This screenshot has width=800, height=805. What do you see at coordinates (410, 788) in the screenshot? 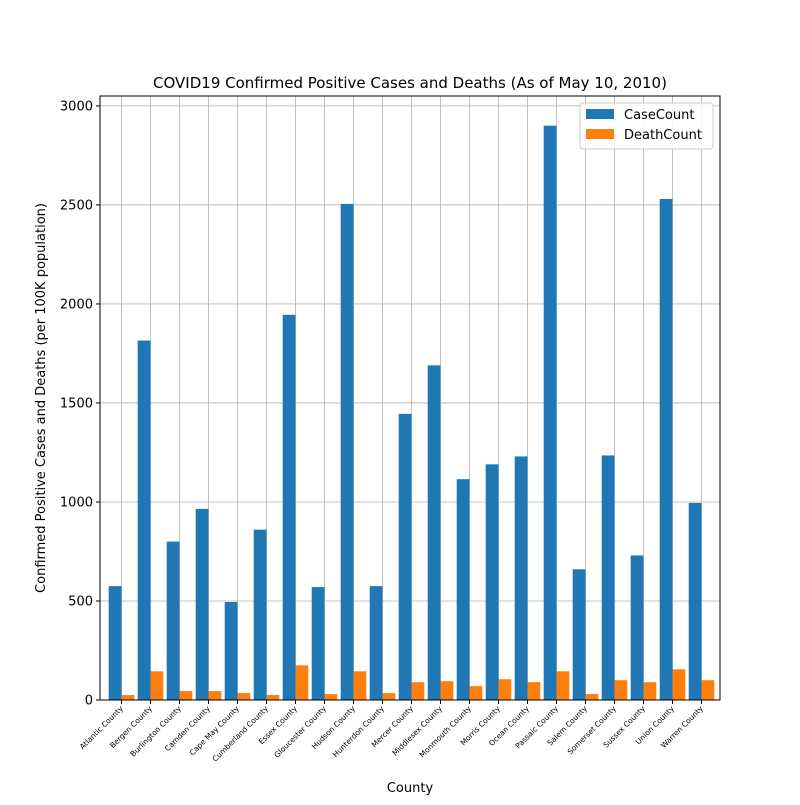
I see `x-axis-label: County` at bounding box center [410, 788].